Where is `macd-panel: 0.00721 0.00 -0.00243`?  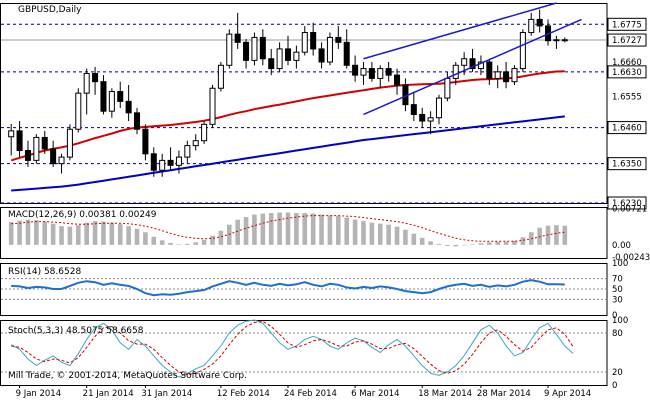
macd-panel: 0.00721 0.00 -0.00243 is located at coordinates (325, 233).